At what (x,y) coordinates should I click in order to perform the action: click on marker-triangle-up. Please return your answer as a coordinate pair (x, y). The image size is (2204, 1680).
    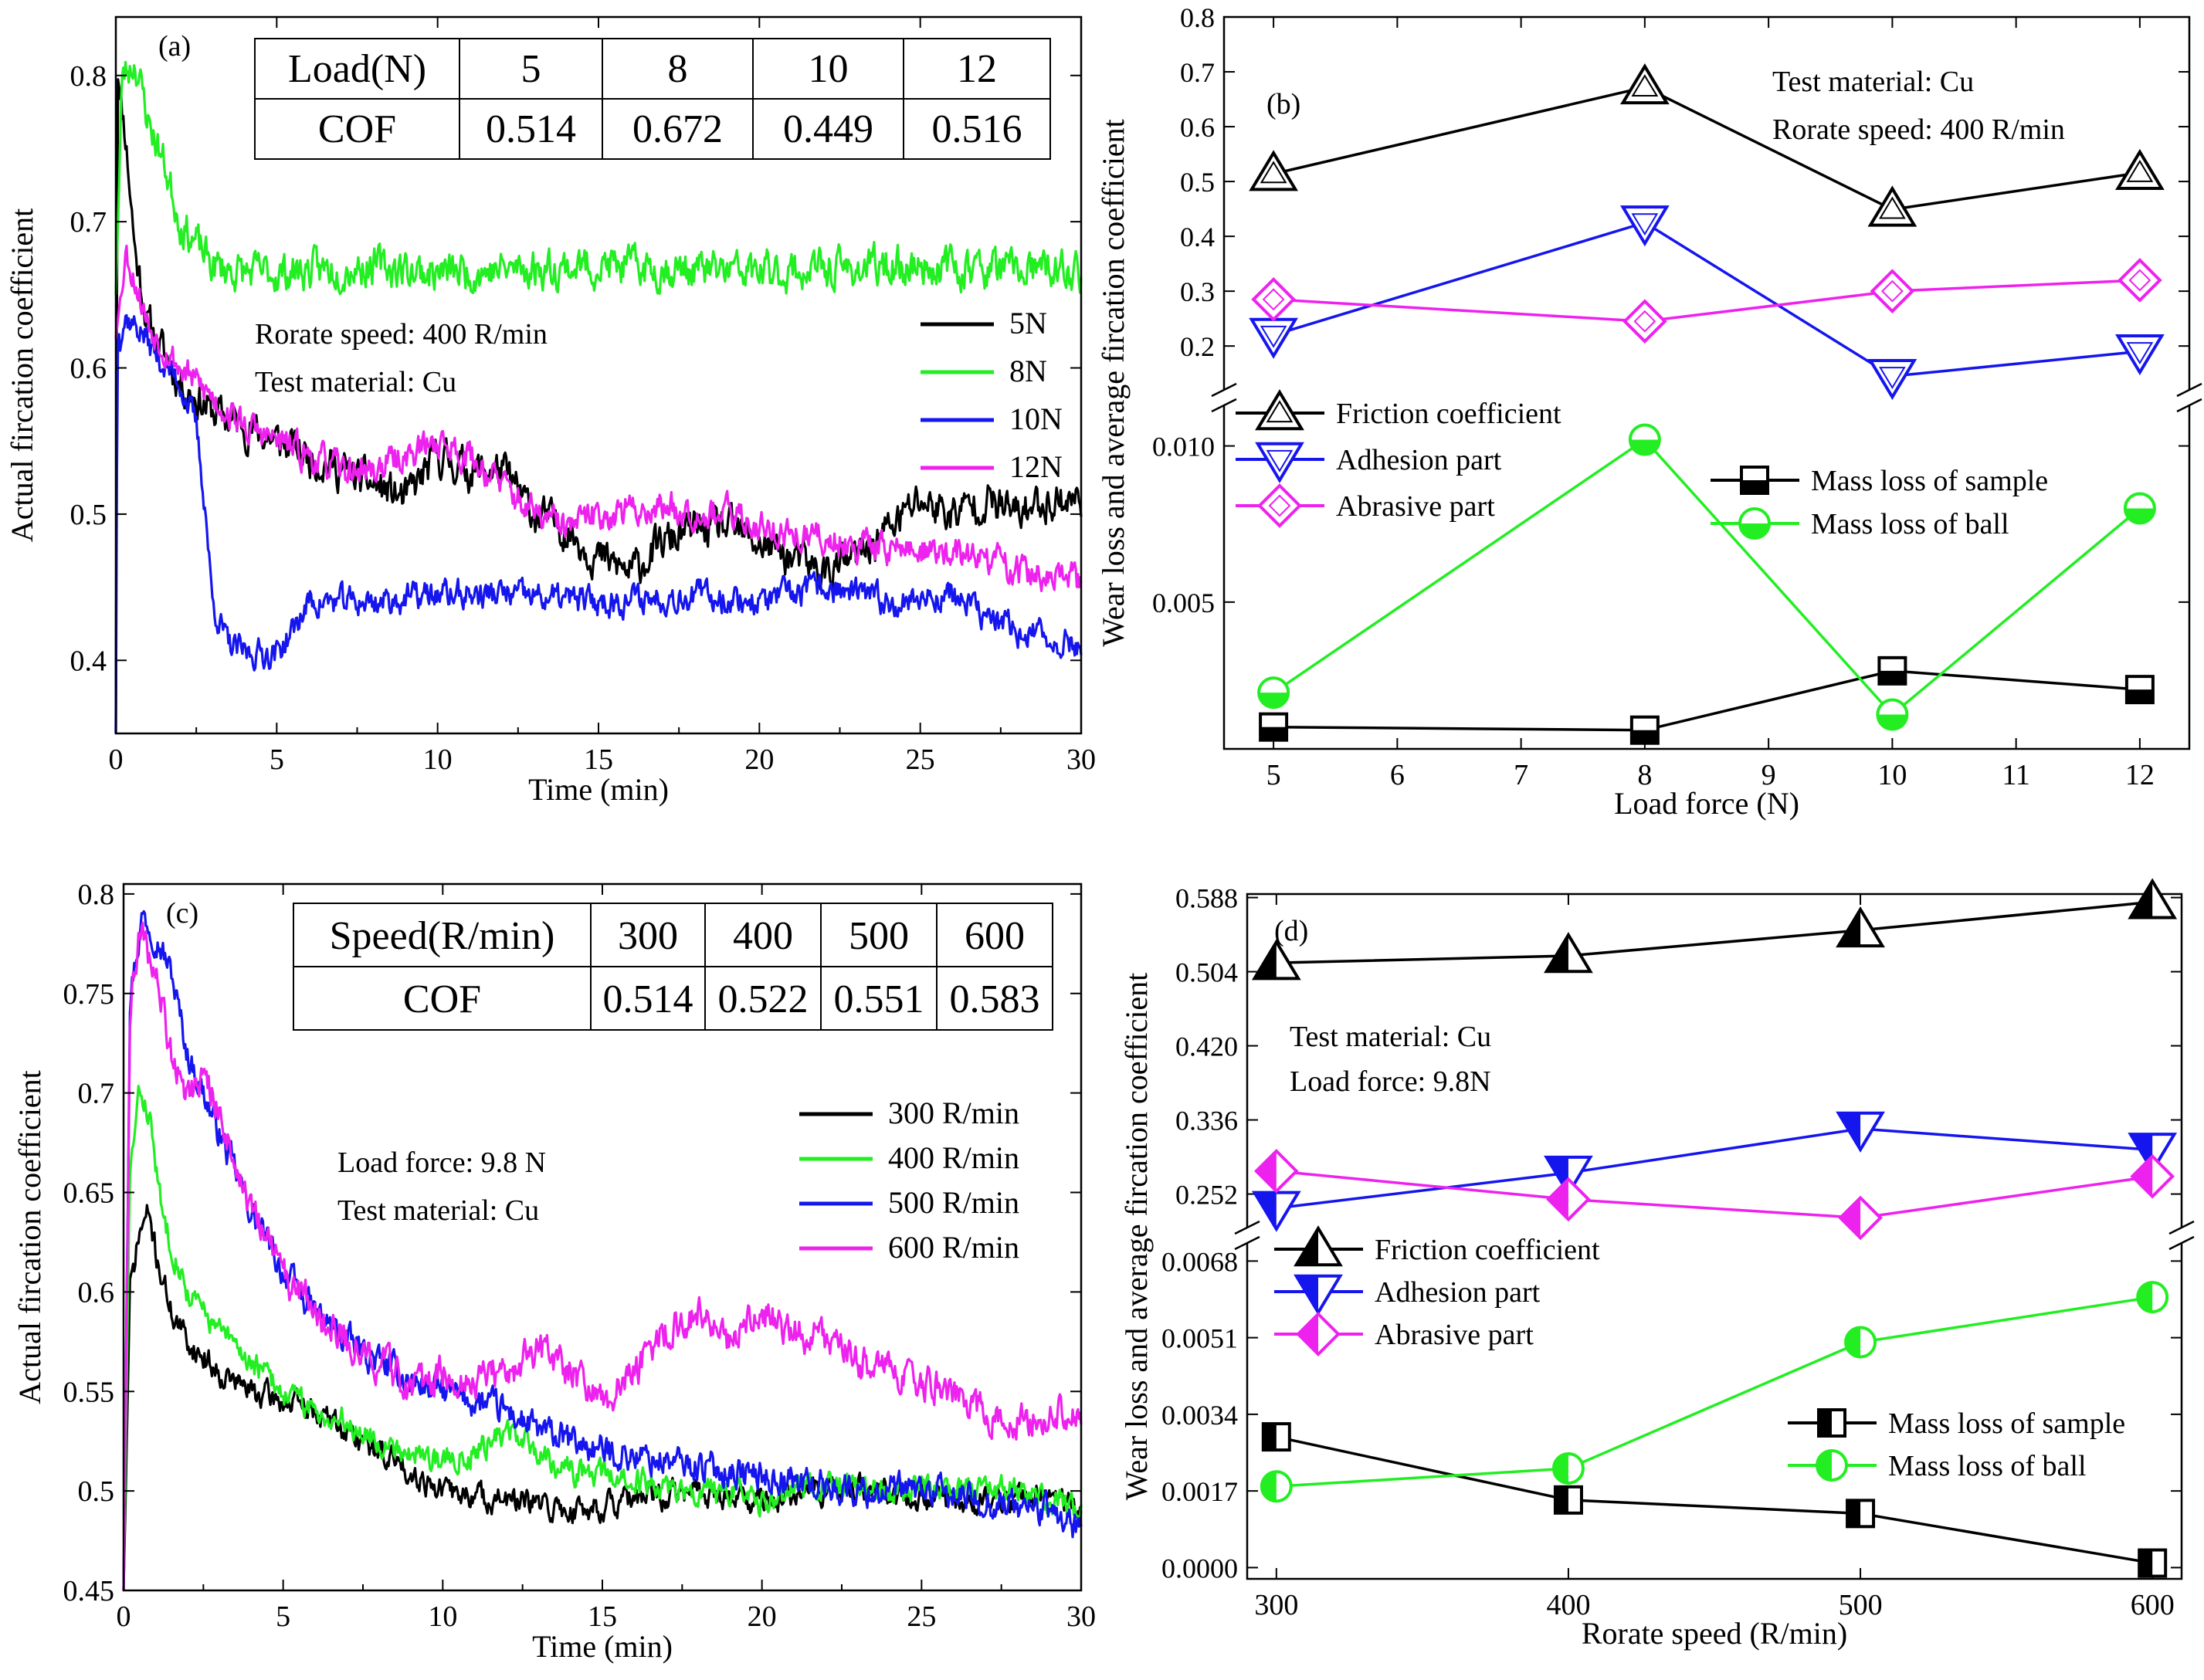
    Looking at the image, I should click on (2140, 169).